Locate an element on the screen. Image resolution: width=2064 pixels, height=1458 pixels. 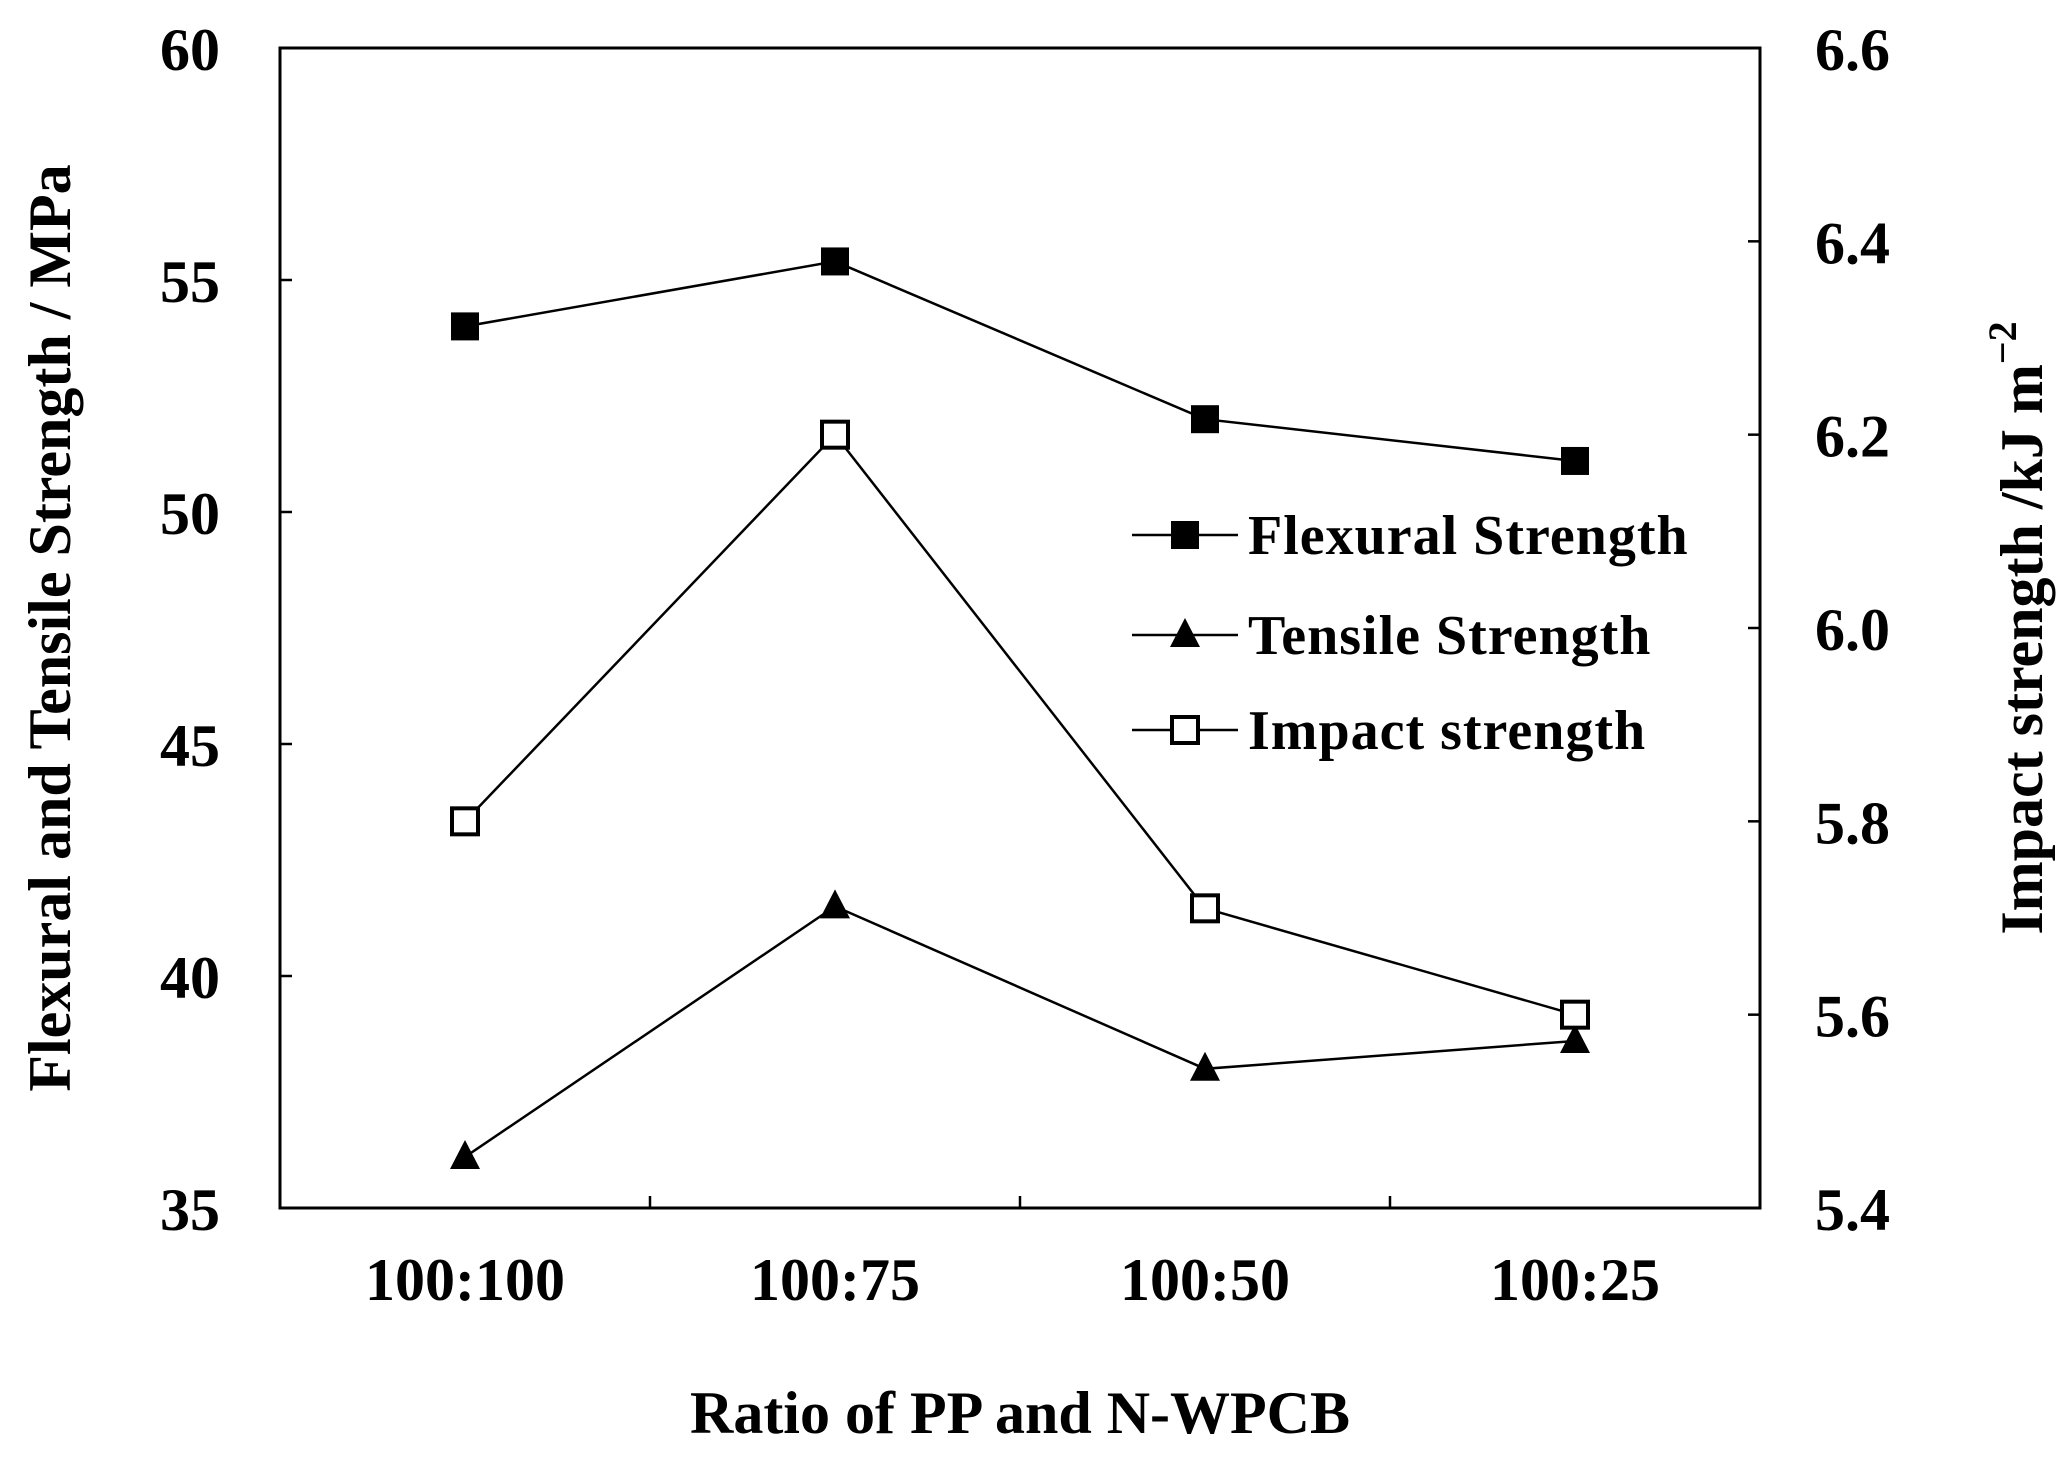
legend-label: Flexural Strength is located at coordinates (1468, 536).